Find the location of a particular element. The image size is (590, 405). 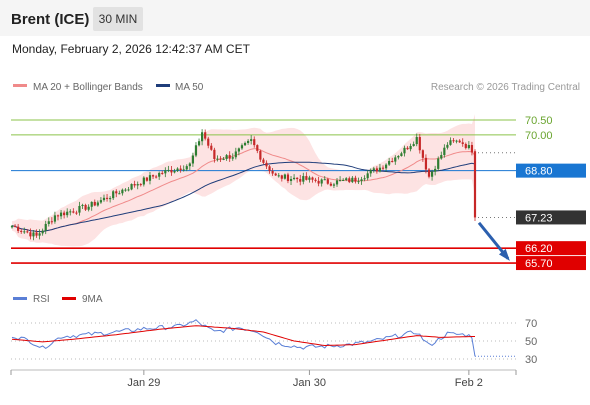

legend-ma20-swatch is located at coordinates (20, 85).